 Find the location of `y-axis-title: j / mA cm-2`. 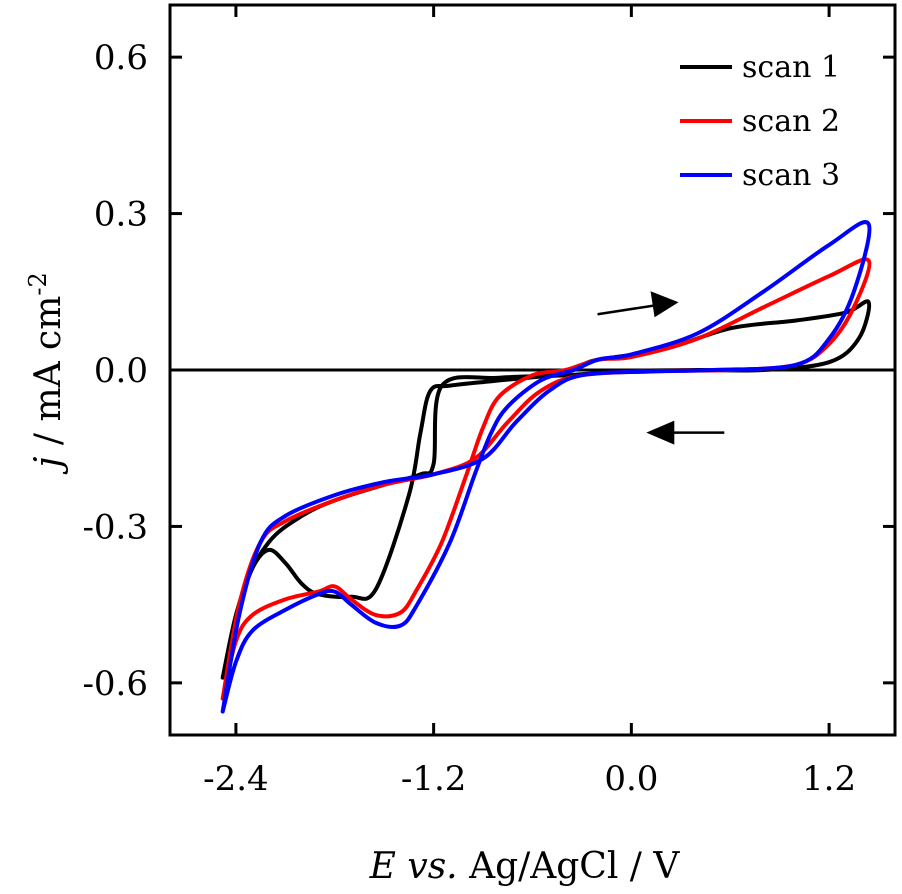

y-axis-title: j / mA cm-2 is located at coordinates (46, 373).